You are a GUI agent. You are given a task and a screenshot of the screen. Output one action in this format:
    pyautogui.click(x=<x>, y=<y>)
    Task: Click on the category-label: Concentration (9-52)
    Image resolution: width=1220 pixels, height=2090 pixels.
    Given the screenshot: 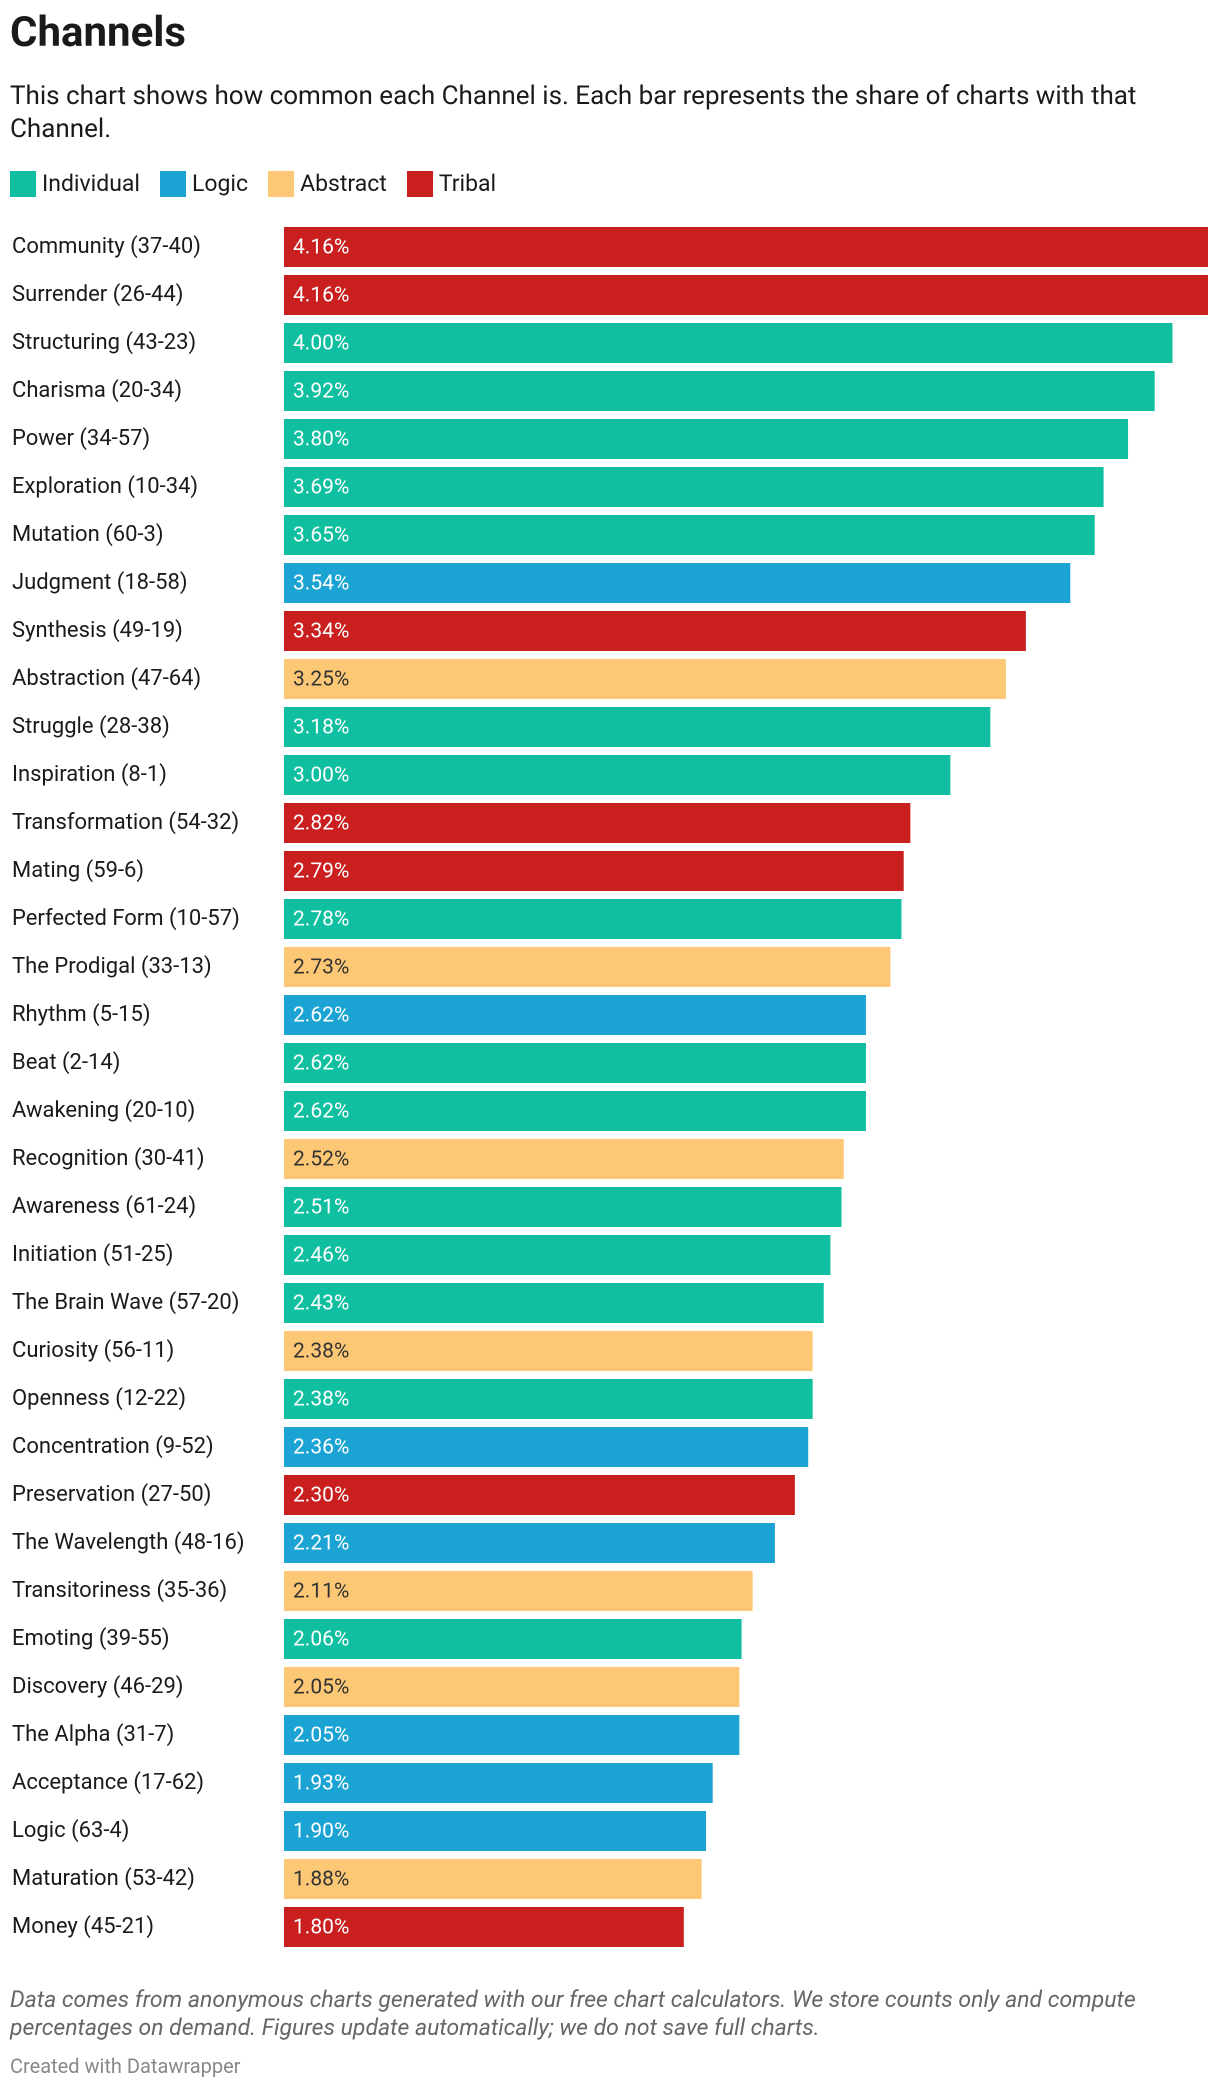 What is the action you would take?
    pyautogui.click(x=113, y=1446)
    